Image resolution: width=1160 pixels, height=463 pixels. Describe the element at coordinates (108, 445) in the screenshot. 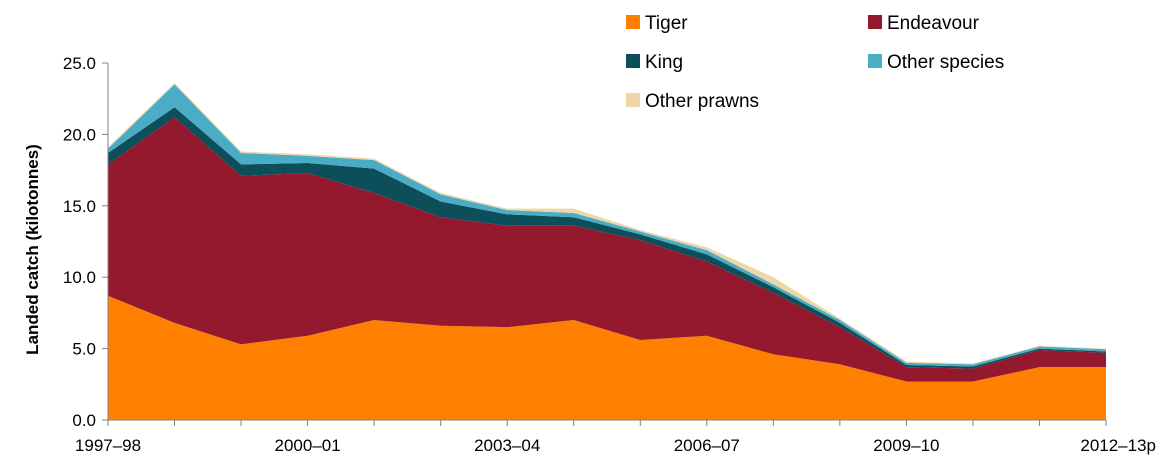

I see `x-tick-label: 1997–98` at that location.